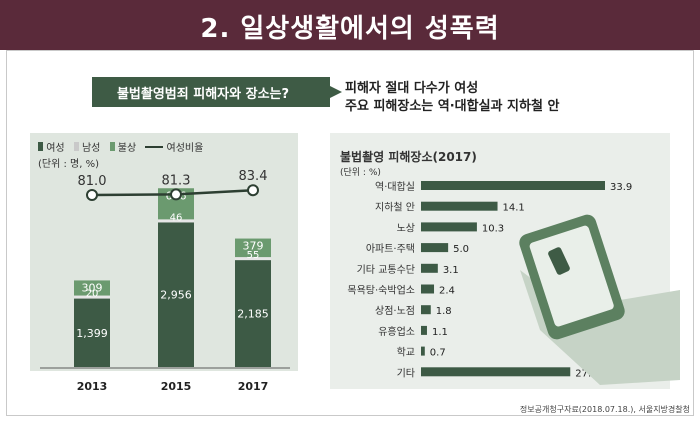  I want to click on legend-line-ratio, so click(154, 146).